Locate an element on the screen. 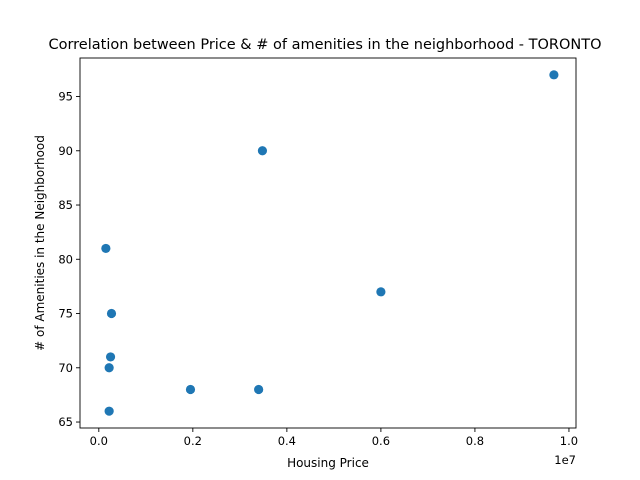 The width and height of the screenshot is (640, 480). x-tick-label: 0.2 is located at coordinates (193, 441).